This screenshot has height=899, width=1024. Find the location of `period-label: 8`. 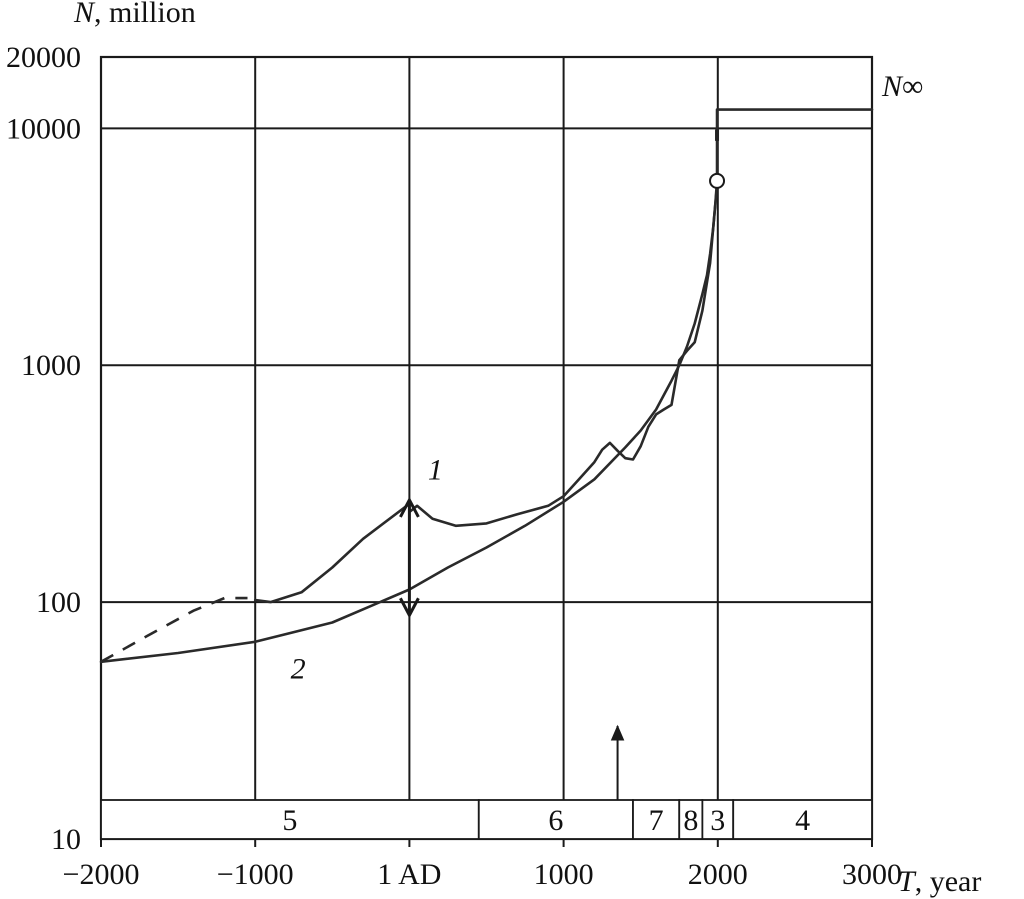

period-label: 8 is located at coordinates (690, 820).